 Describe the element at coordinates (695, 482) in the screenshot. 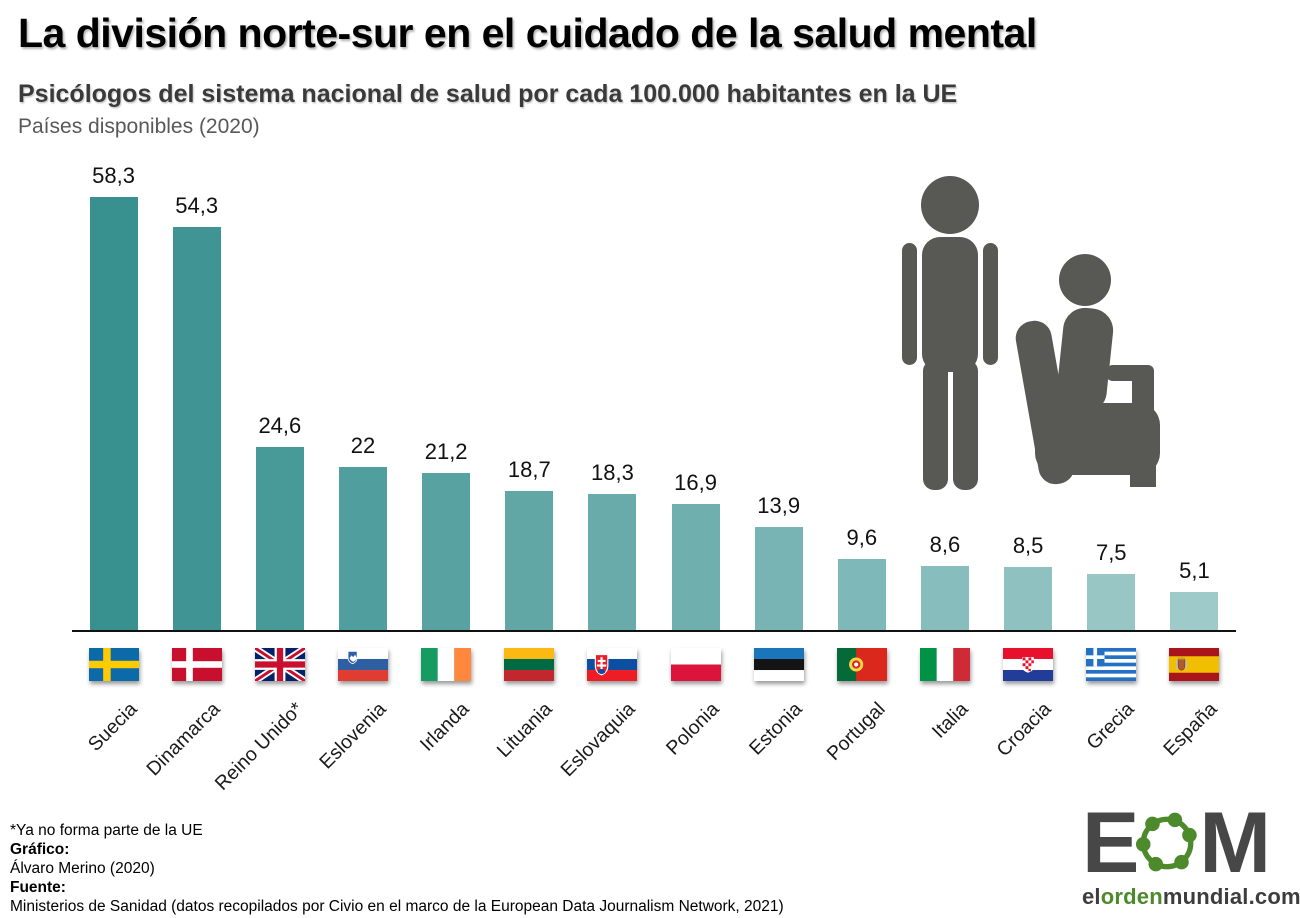

I see `bar-value-label: 16,9` at that location.